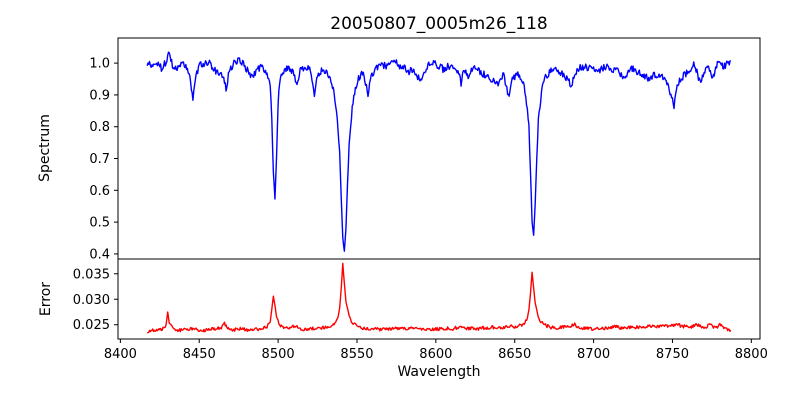  What do you see at coordinates (438, 24) in the screenshot?
I see `plot-title: 20050807_0005m26_118` at bounding box center [438, 24].